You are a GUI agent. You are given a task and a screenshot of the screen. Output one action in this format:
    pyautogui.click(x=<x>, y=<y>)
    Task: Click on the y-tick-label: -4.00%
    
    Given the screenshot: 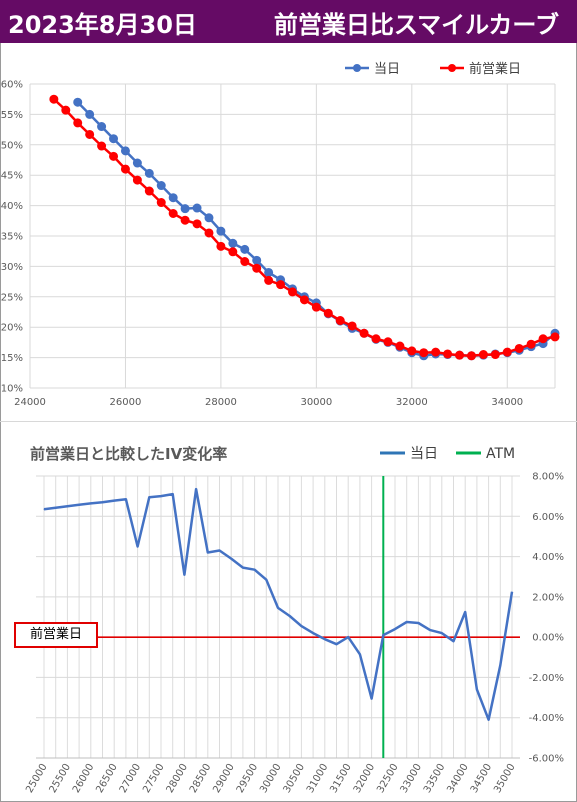 What is the action you would take?
    pyautogui.click(x=546, y=718)
    